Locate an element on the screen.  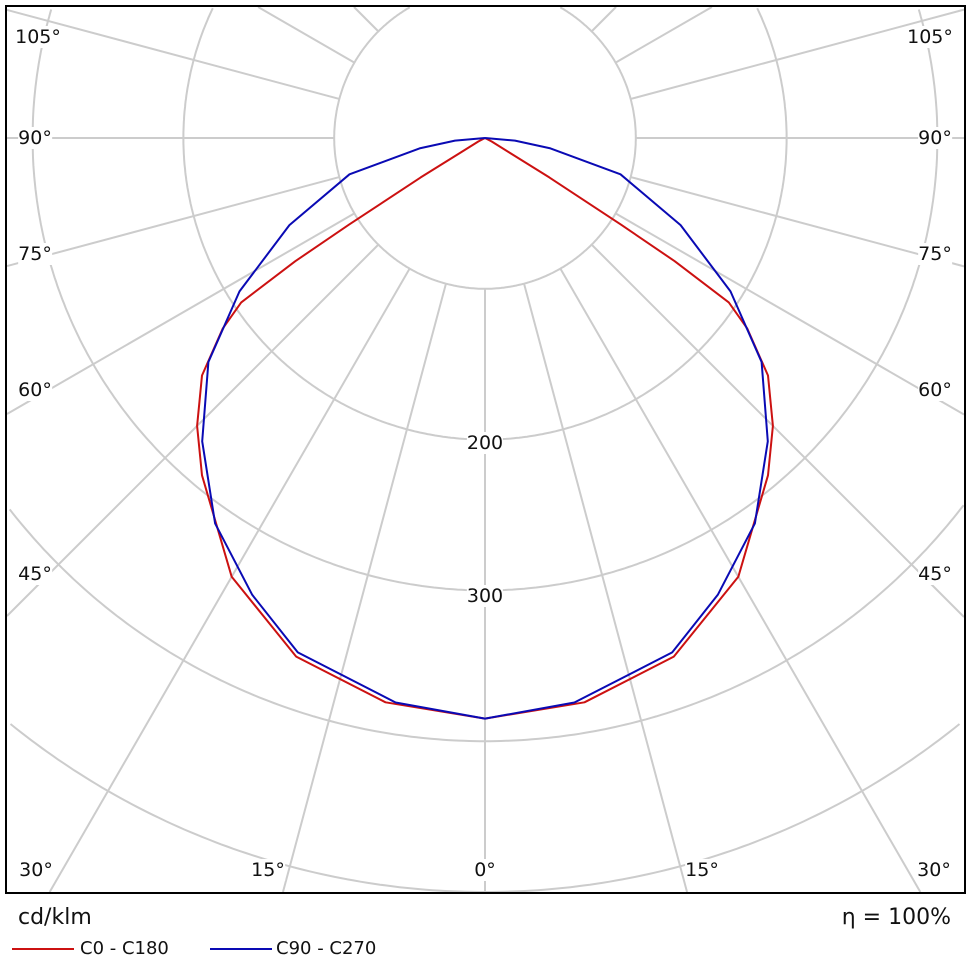
angle-label-left-75: 75° is located at coordinates (35, 254).